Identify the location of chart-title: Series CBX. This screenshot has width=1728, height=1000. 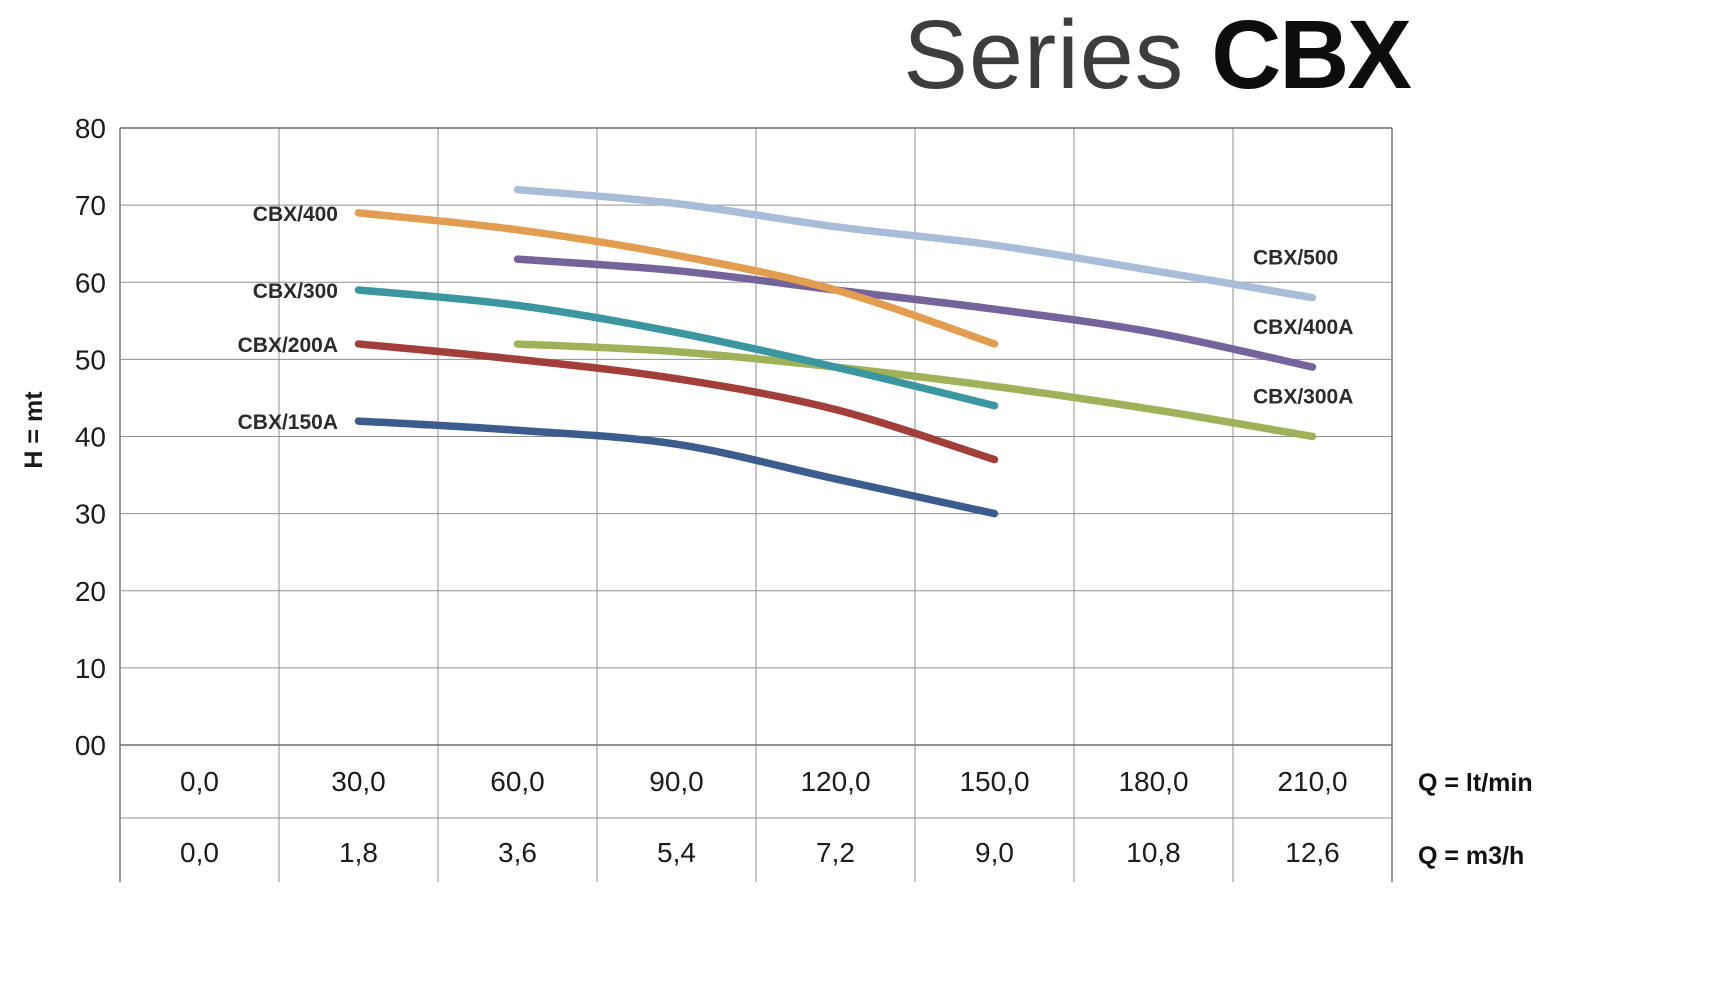
(1116, 55).